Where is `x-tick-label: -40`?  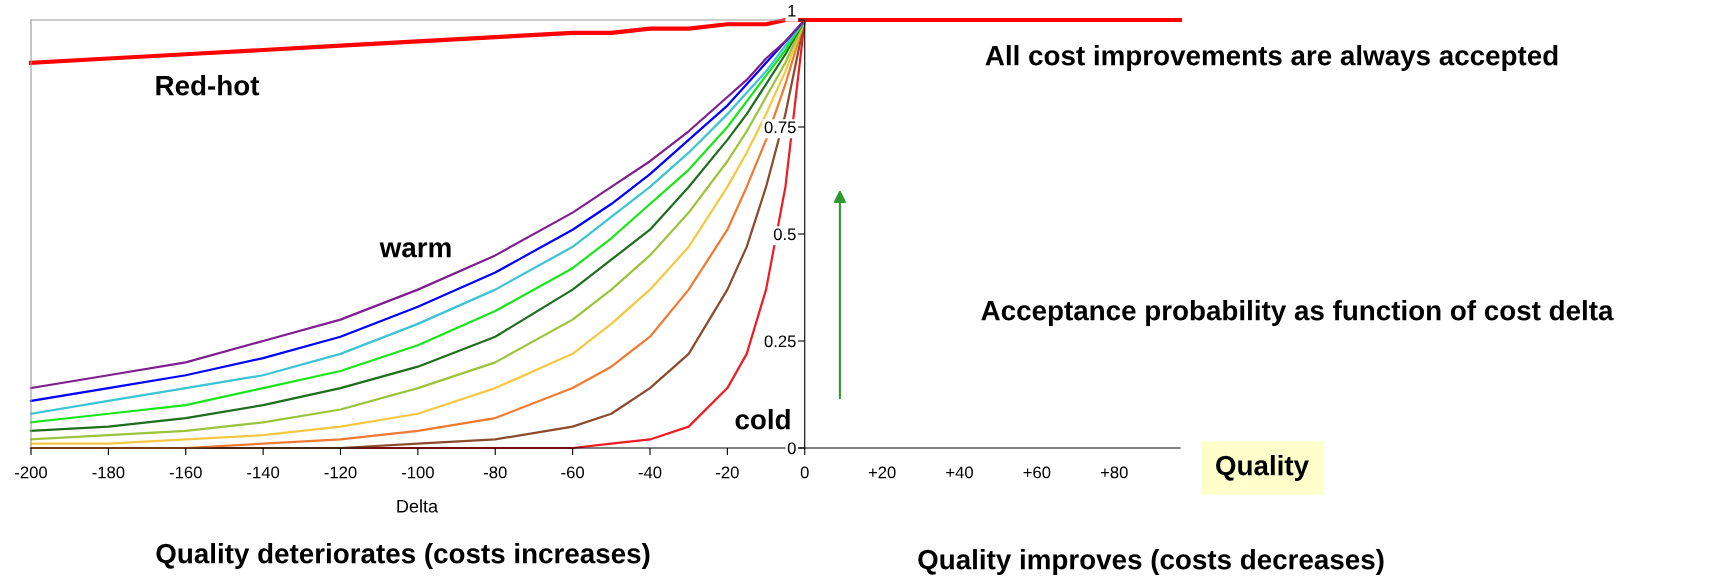
x-tick-label: -40 is located at coordinates (650, 472).